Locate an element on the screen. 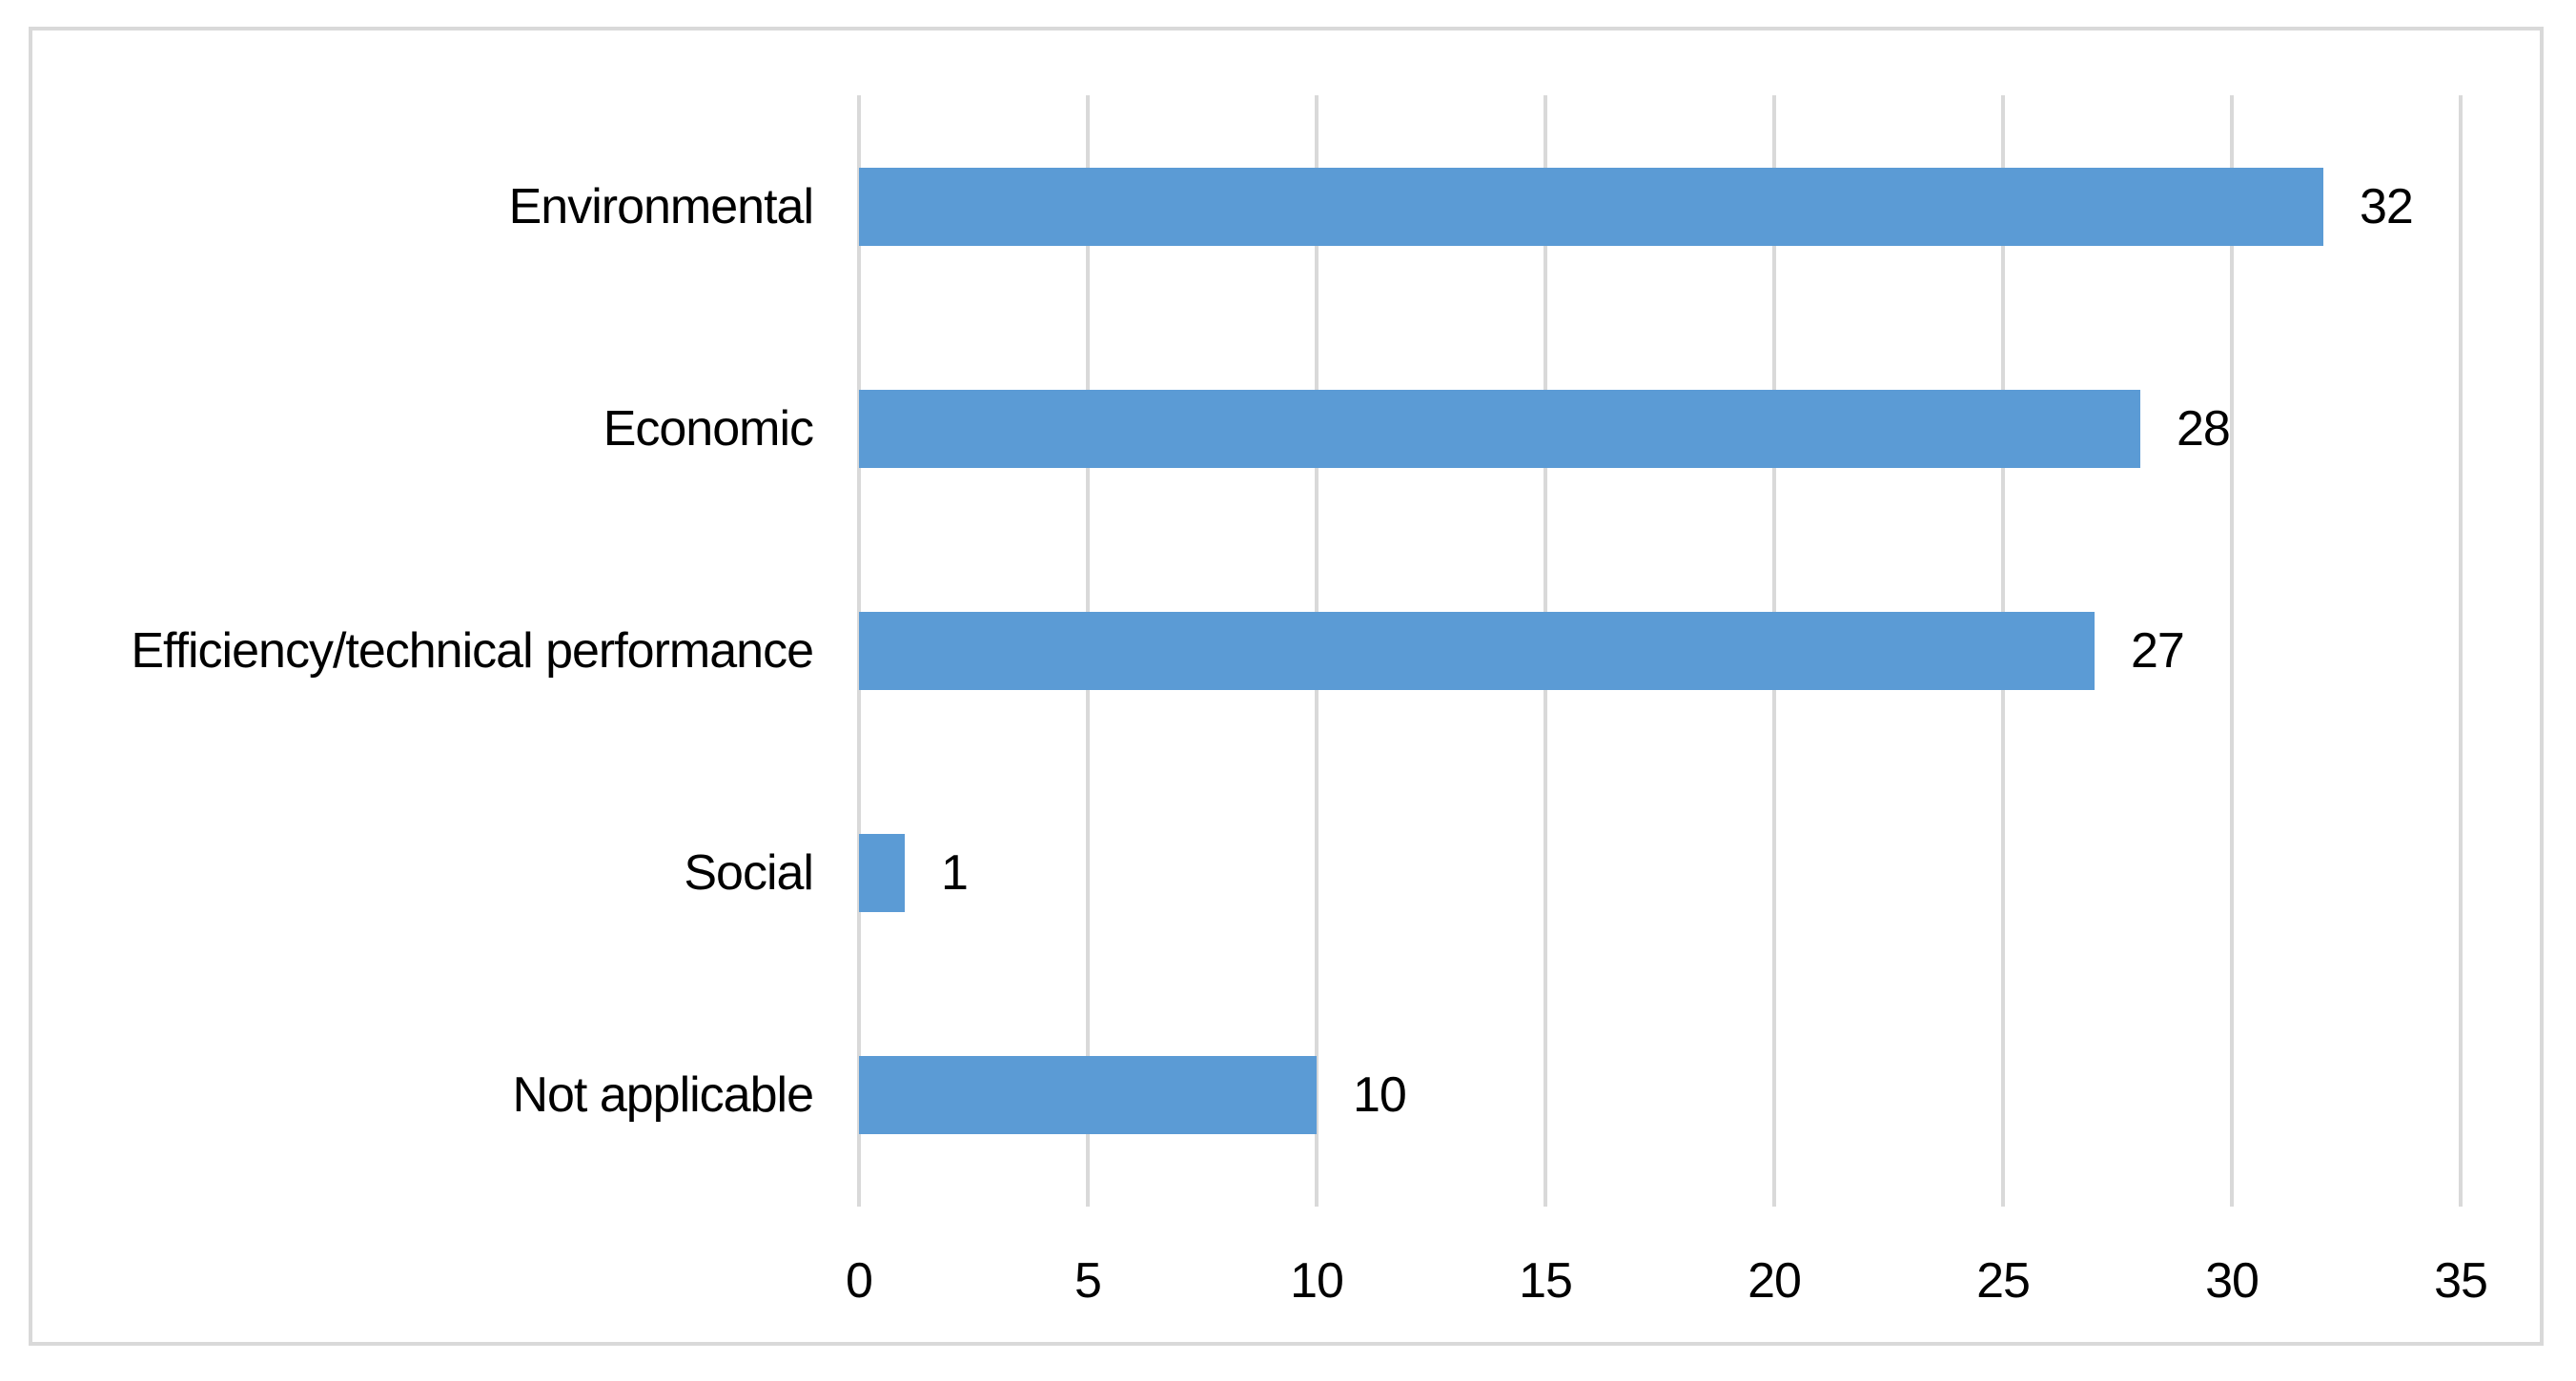  category-label: Economic is located at coordinates (708, 428).